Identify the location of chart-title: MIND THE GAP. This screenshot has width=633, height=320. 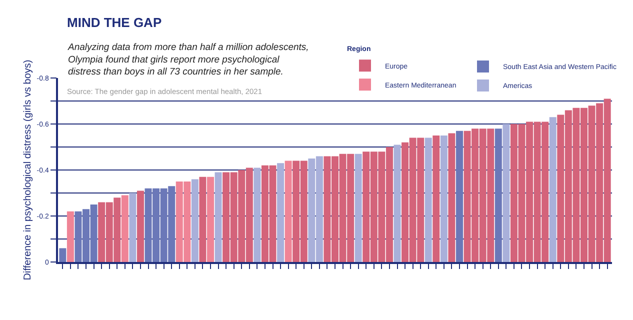
(114, 22).